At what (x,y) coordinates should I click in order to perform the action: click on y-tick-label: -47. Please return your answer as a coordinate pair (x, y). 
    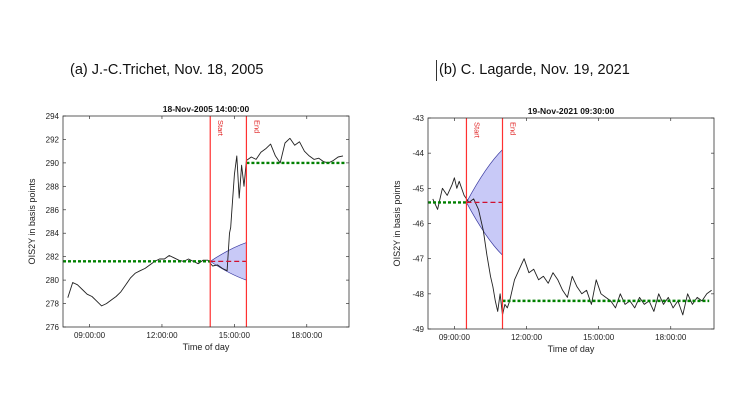
    Looking at the image, I should click on (418, 259).